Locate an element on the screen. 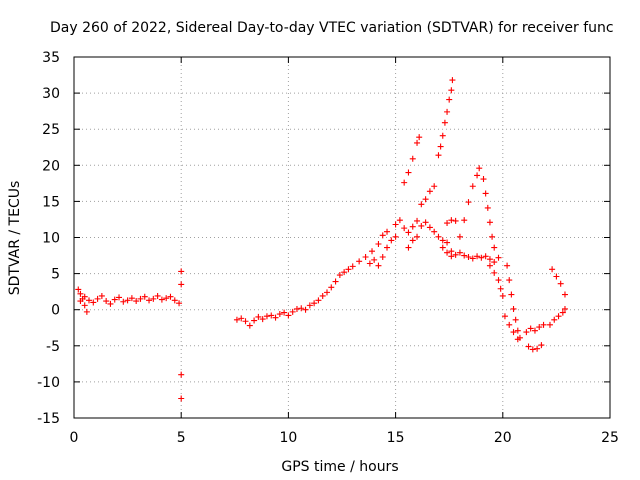 The height and width of the screenshot is (480, 640). y-tick-label: 5 is located at coordinates (55, 275).